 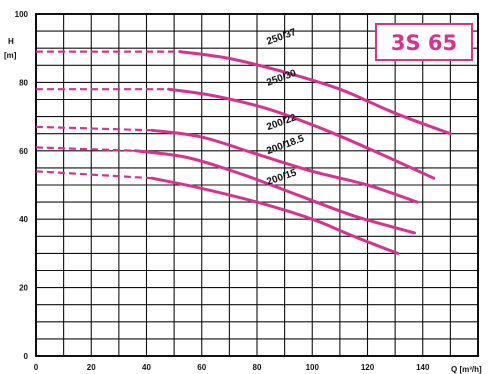 What do you see at coordinates (423, 367) in the screenshot?
I see `x-tick-label: 140` at bounding box center [423, 367].